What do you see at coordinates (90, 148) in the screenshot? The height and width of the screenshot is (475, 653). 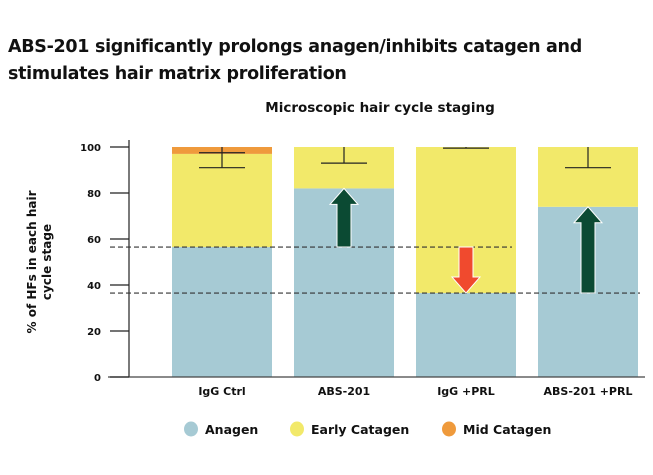 I see `y-tick-label: 100` at bounding box center [90, 148].